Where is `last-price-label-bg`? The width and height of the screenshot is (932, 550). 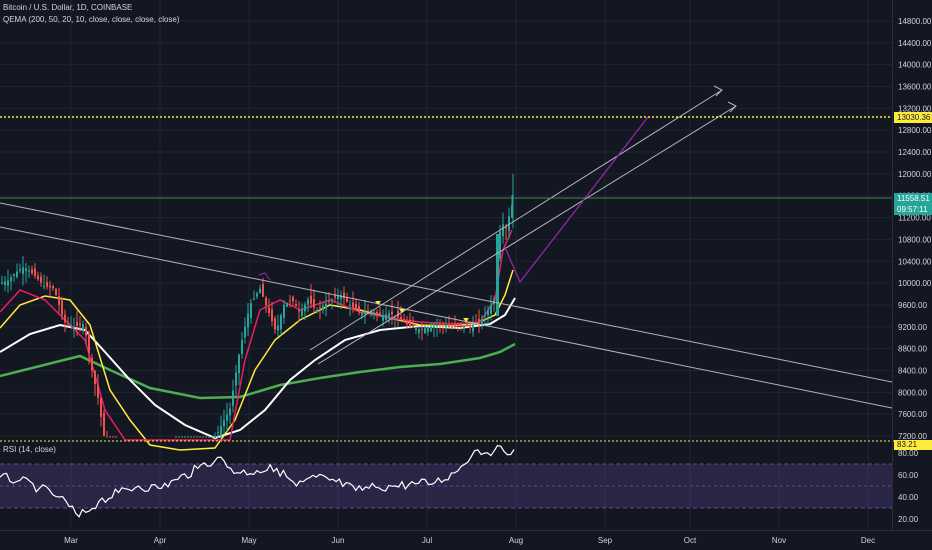 last-price-label-bg is located at coordinates (913, 198).